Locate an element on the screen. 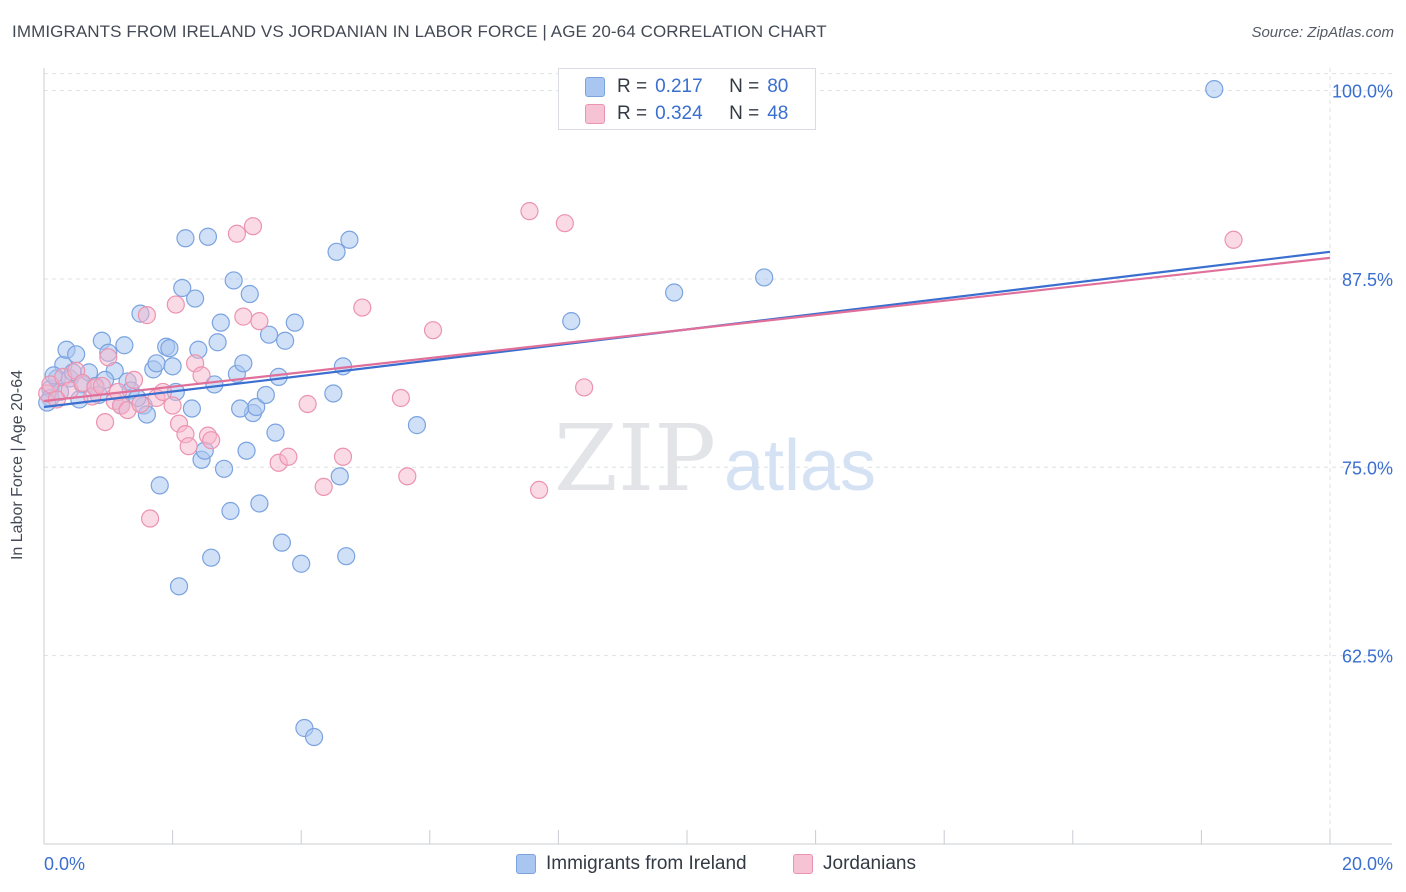 Image resolution: width=1406 pixels, height=892 pixels. watermark-zip: ZIP is located at coordinates (635, 458).